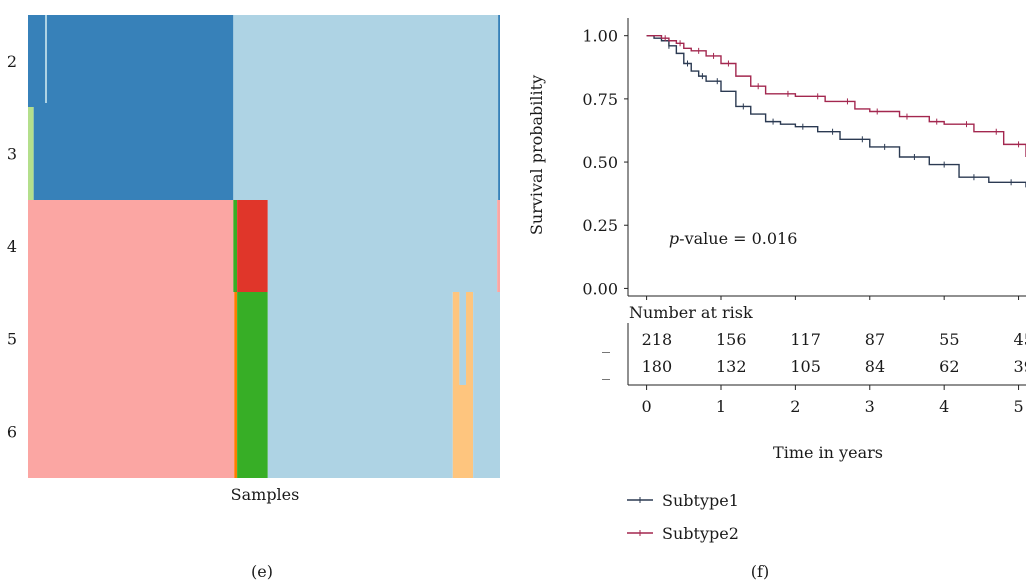 Image resolution: width=1026 pixels, height=581 pixels. What do you see at coordinates (600, 288) in the screenshot?
I see `km-y-tick-label: 0.00` at bounding box center [600, 288].